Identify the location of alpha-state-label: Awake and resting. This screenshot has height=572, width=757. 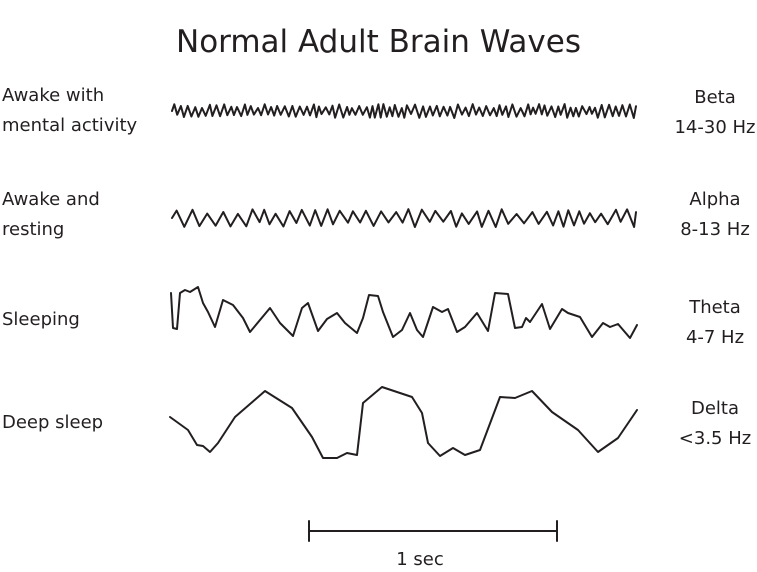
(51, 215).